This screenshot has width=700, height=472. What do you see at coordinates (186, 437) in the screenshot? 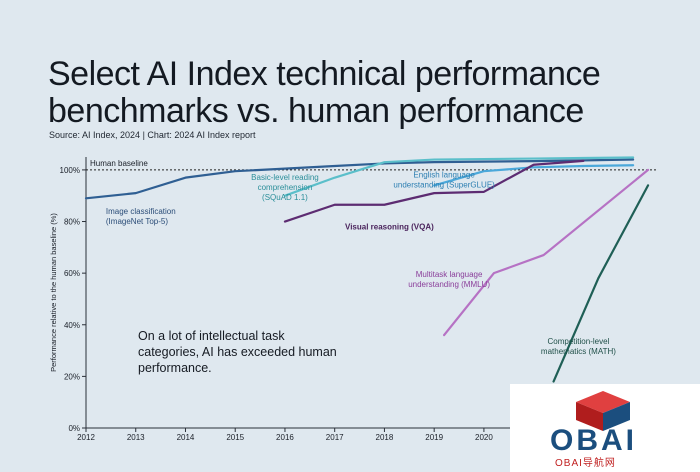
I see `x-tick-label: 2014` at bounding box center [186, 437].